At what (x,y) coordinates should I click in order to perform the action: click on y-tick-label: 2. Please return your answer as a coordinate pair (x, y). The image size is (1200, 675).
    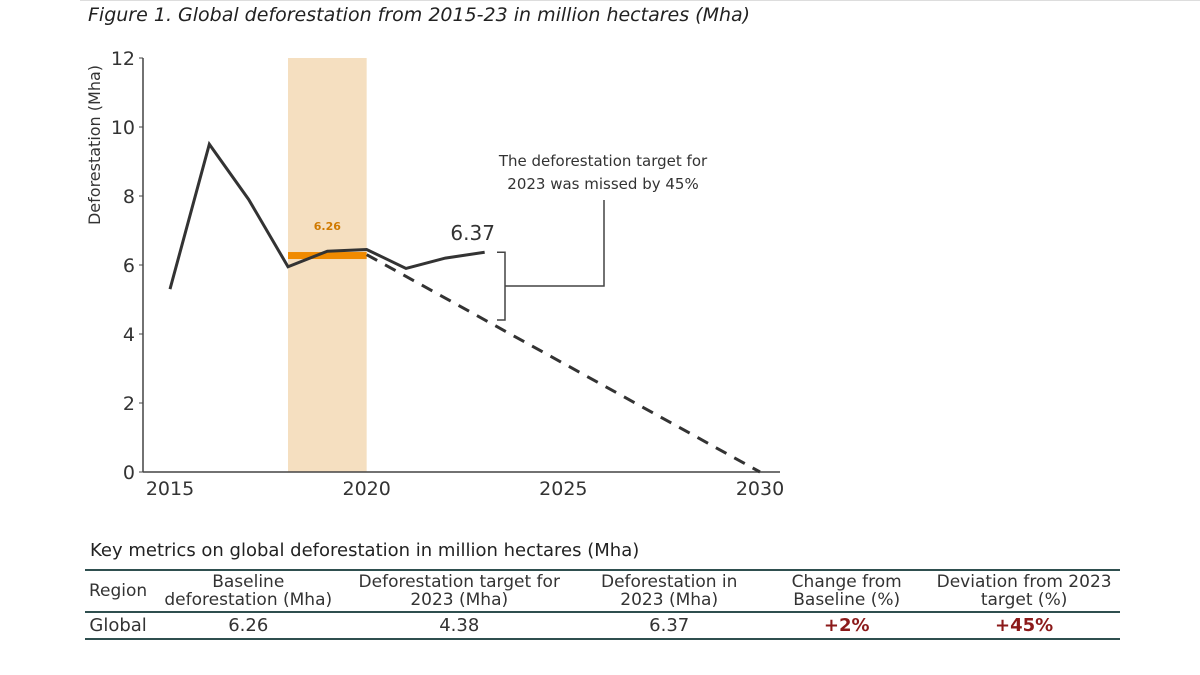
    Looking at the image, I should click on (129, 404).